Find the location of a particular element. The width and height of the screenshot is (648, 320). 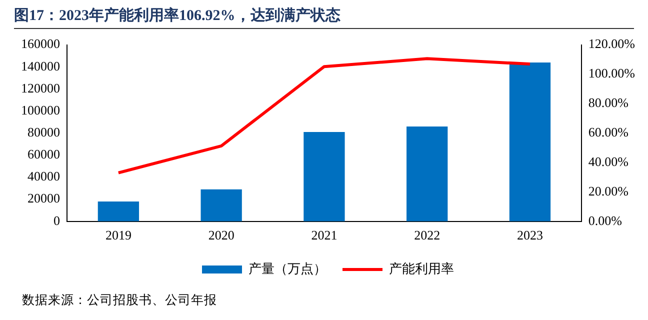

y-tick-label: 20000 is located at coordinates (44, 198).